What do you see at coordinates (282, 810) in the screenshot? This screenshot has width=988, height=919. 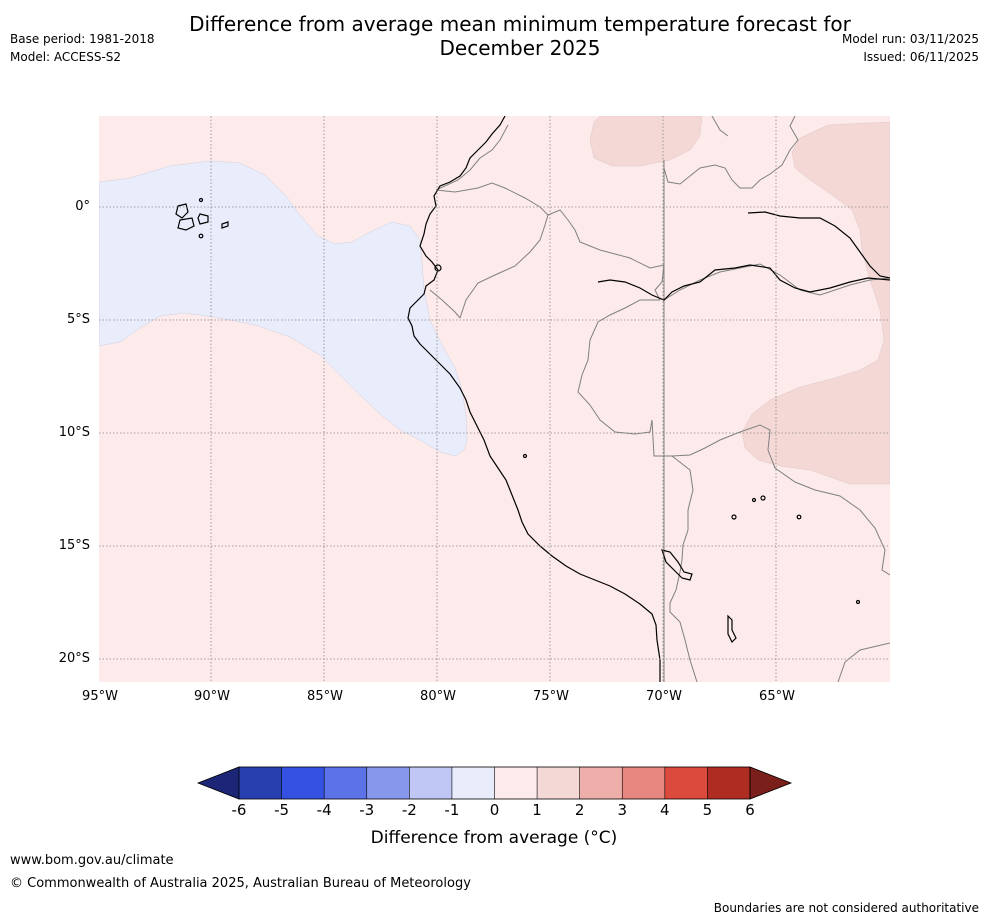 I see `colorbar-tick-label: -5` at bounding box center [282, 810].